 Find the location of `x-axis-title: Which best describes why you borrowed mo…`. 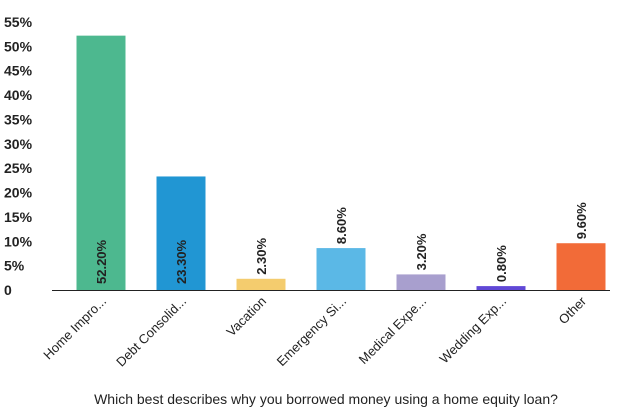

x-axis-title: Which best describes why you borrowed mo… is located at coordinates (326, 399).